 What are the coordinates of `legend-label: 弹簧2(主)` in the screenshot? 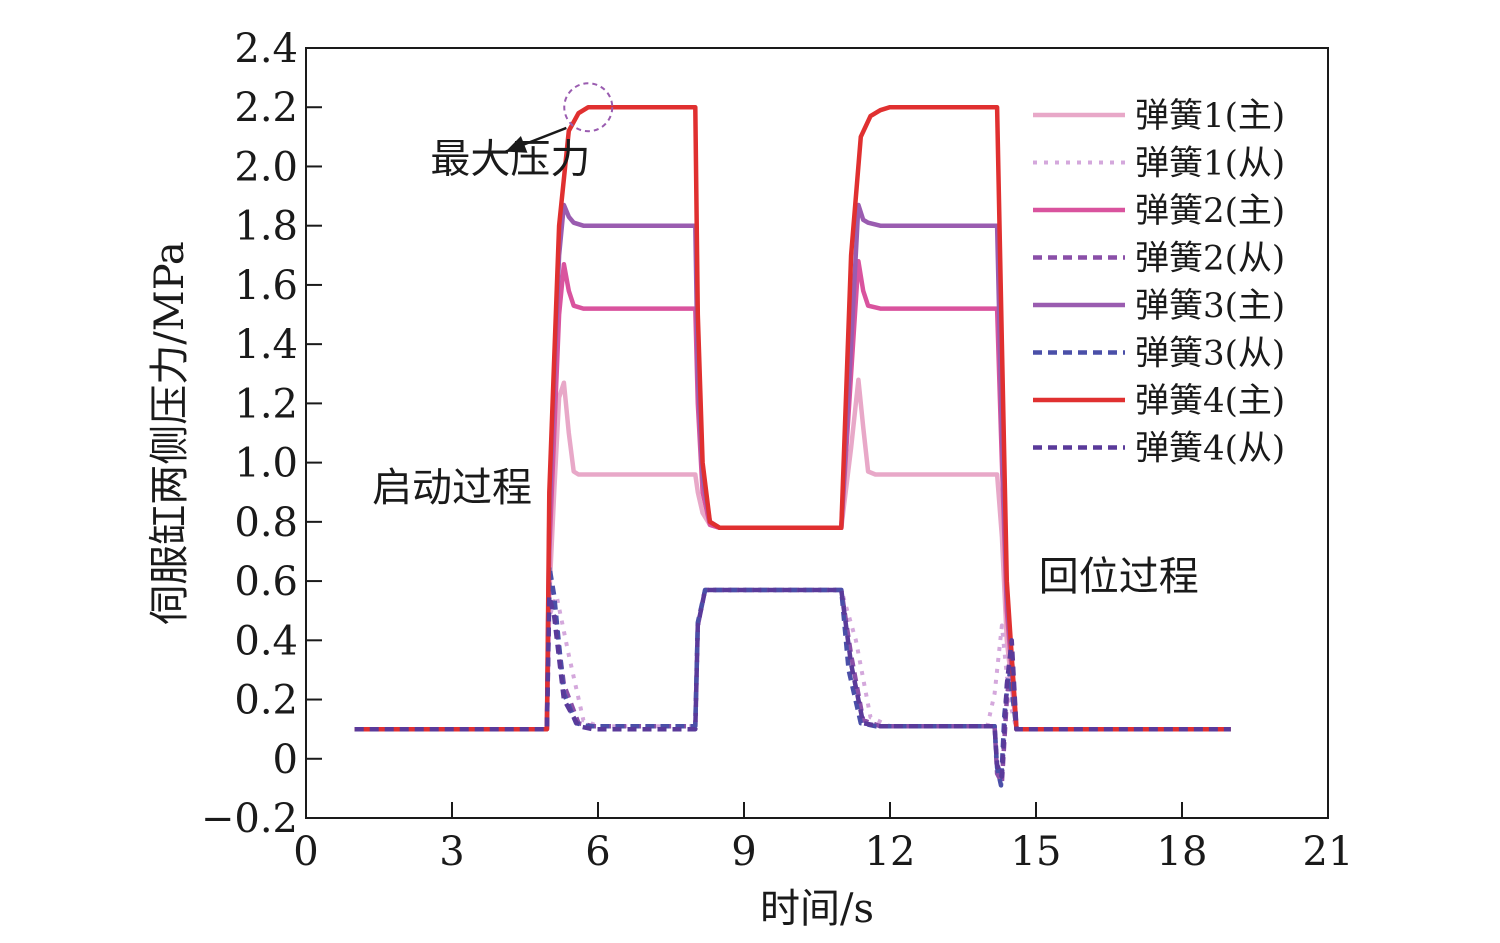 It's located at (1210, 211).